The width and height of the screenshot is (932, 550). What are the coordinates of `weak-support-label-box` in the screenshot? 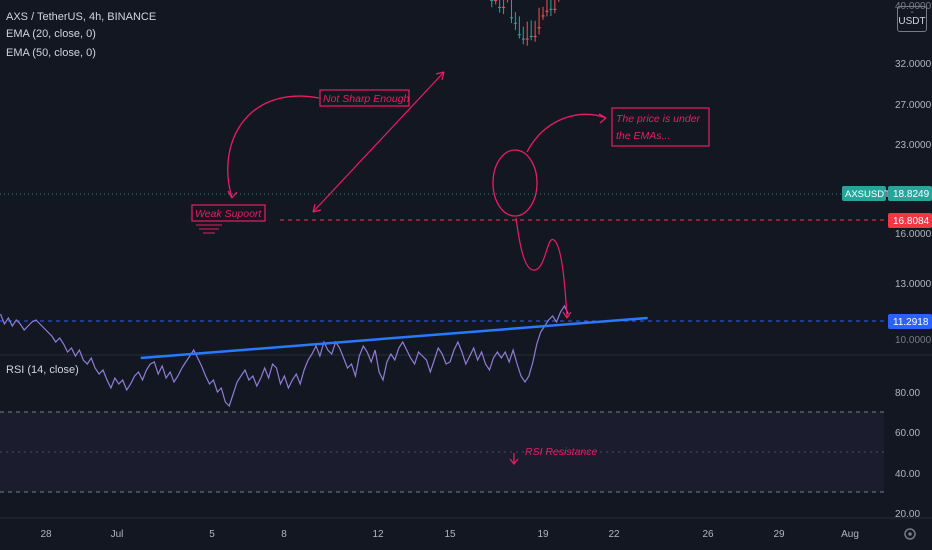 It's located at (228, 213).